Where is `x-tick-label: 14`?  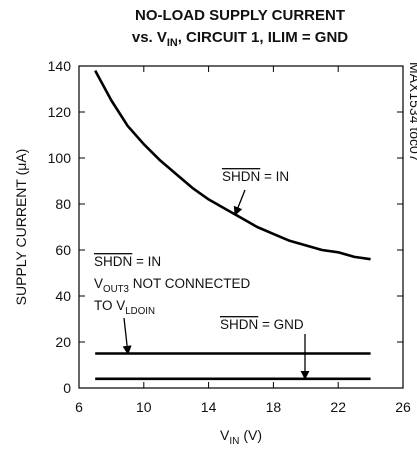 x-tick-label: 14 is located at coordinates (209, 407).